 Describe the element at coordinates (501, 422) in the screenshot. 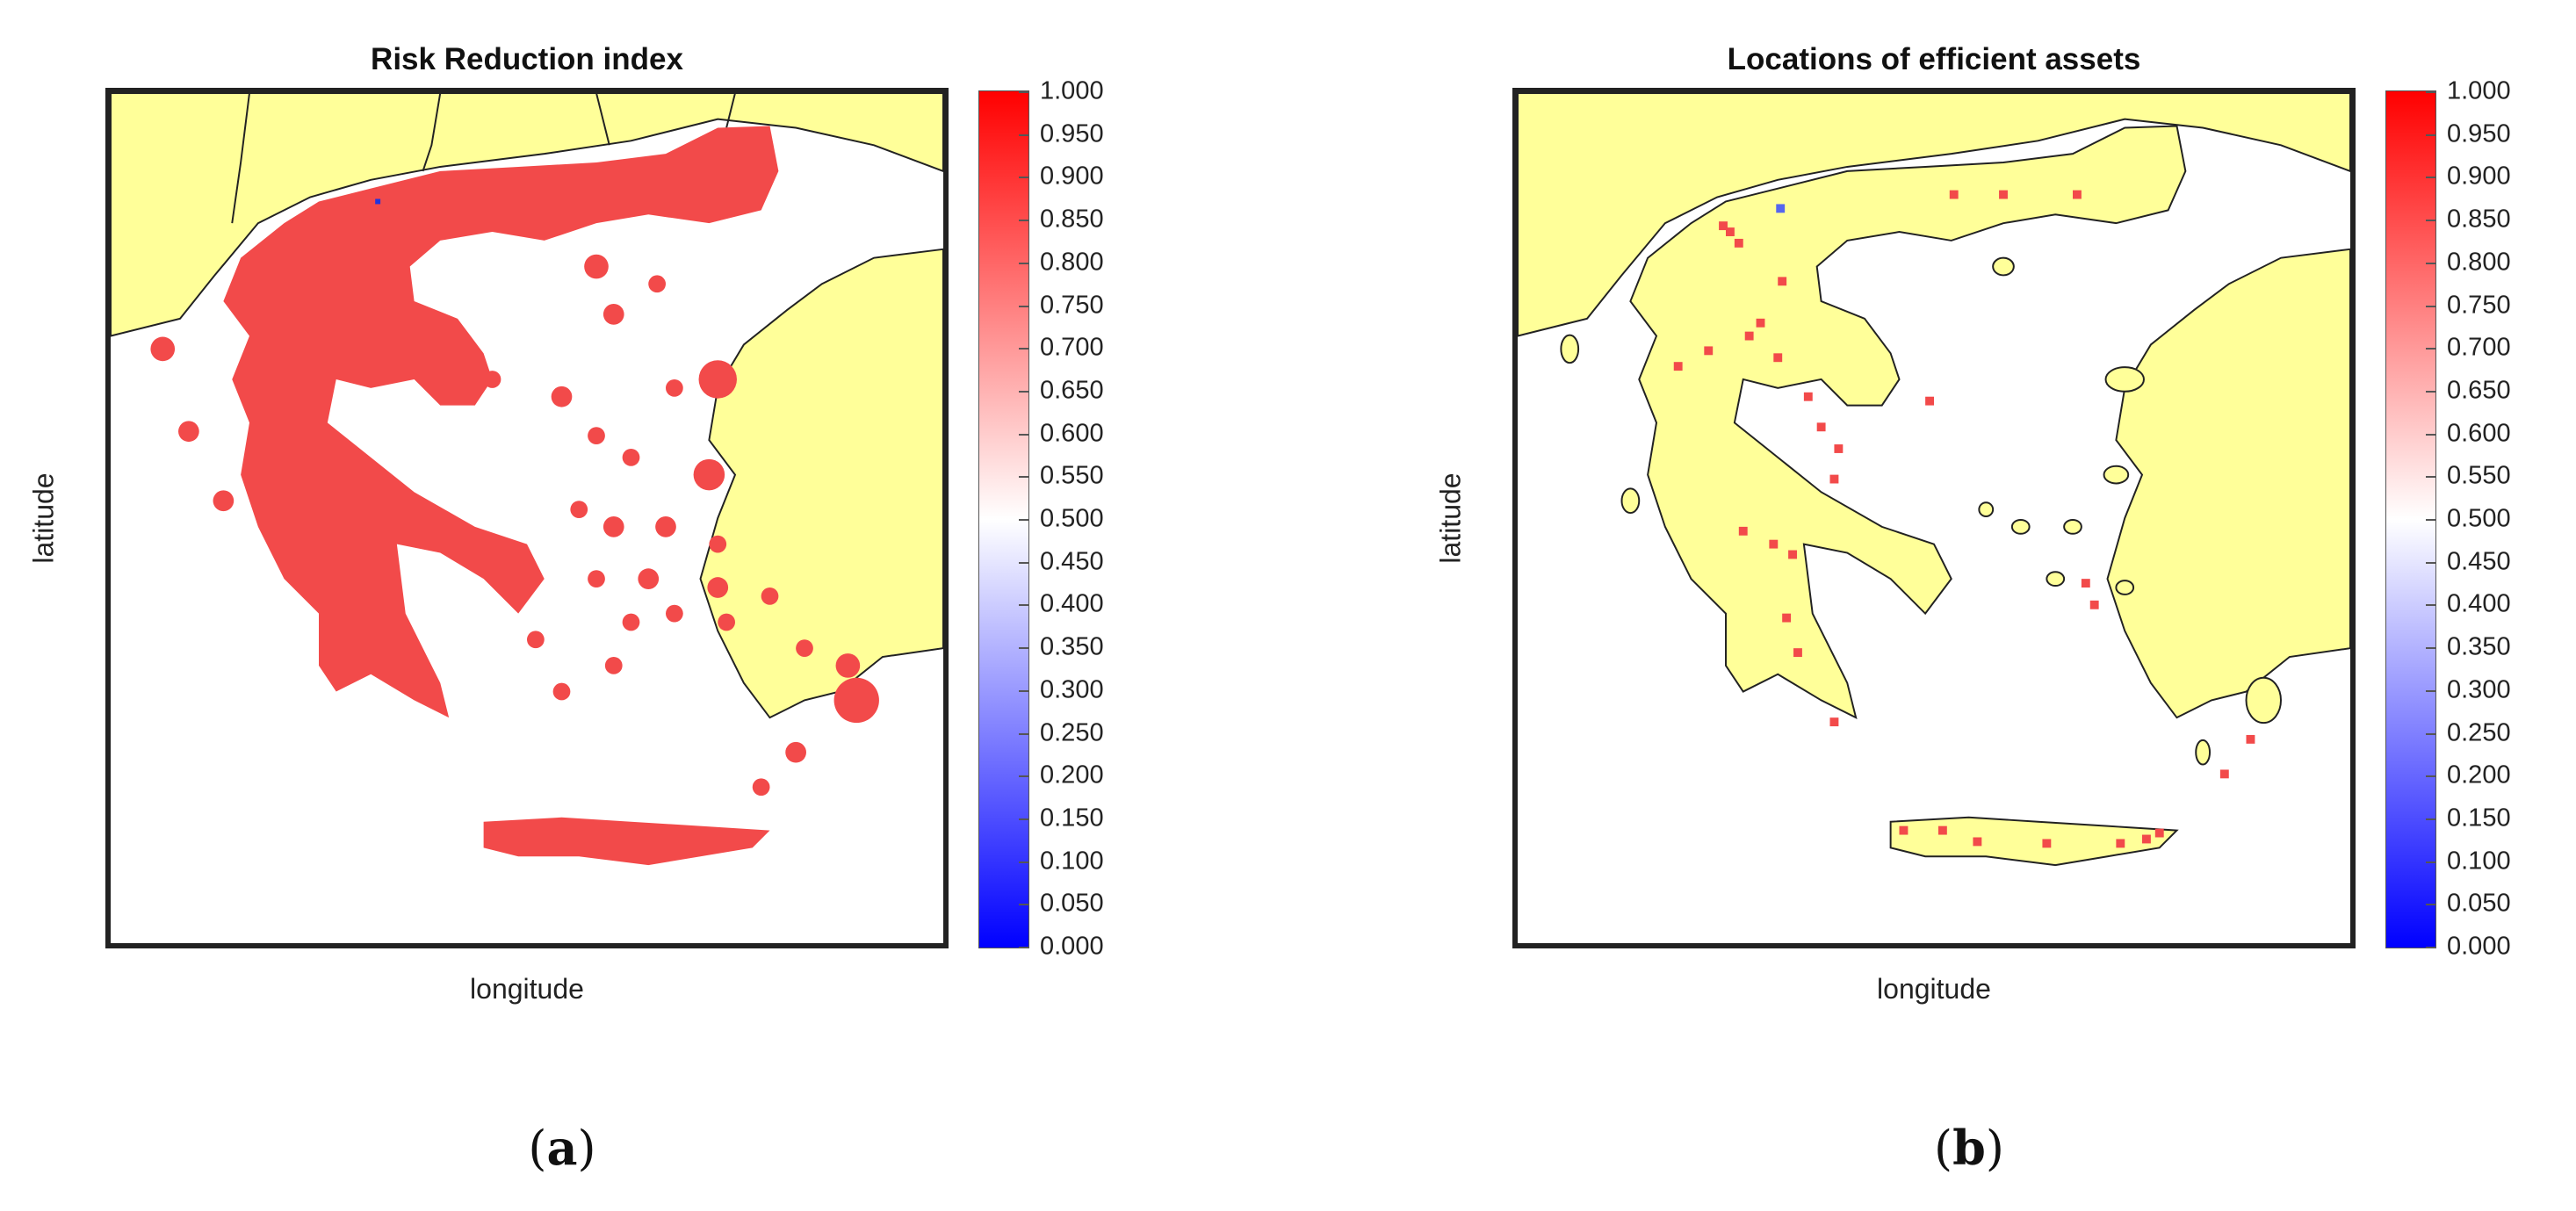

I see `greece-mainland-risk` at that location.